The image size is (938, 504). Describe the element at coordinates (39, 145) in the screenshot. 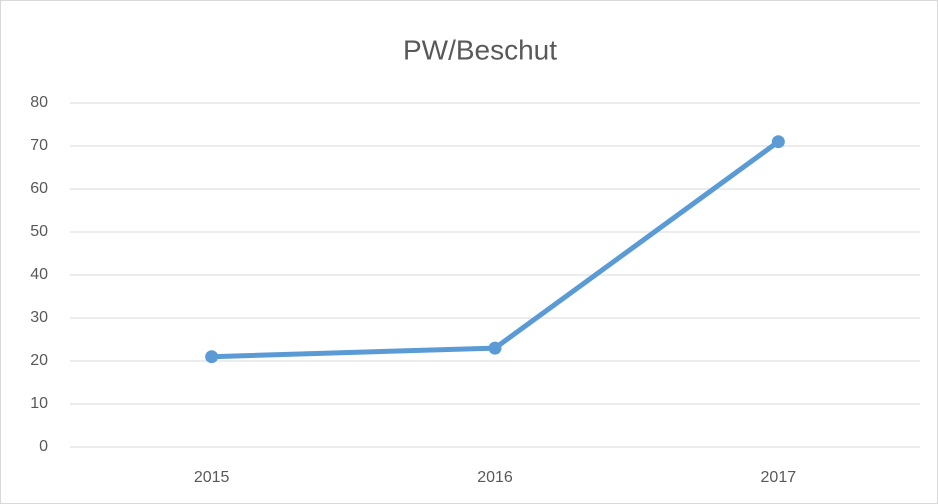

I see `y-tick-label: 70` at that location.